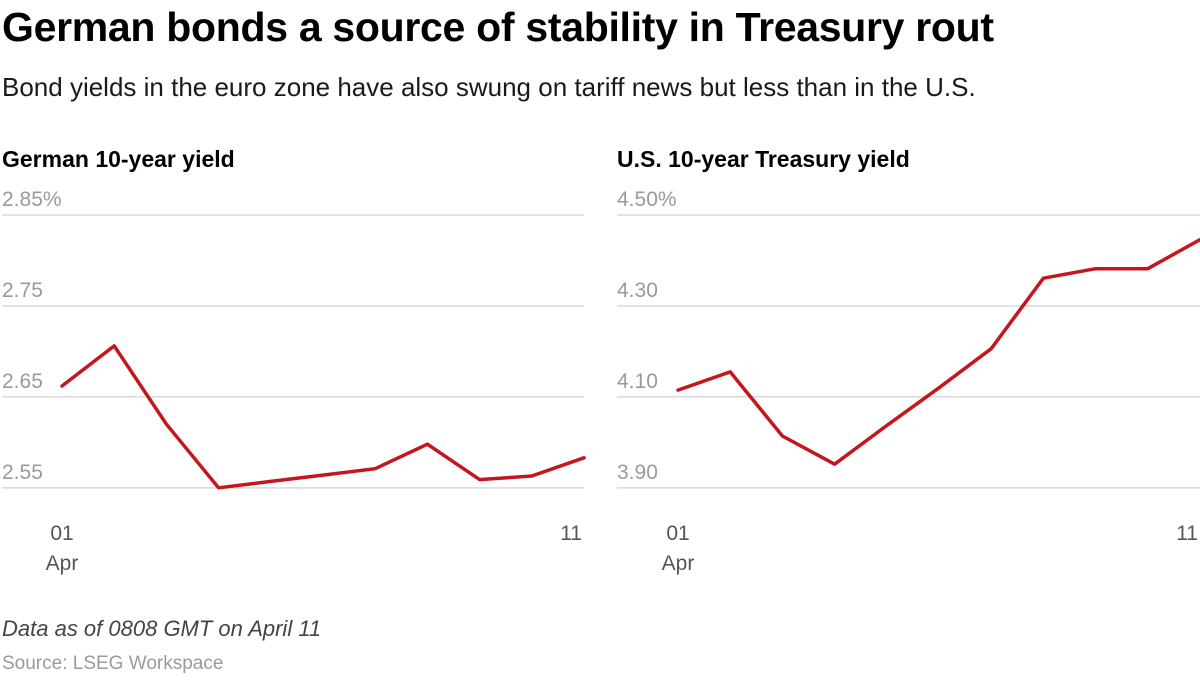 Image resolution: width=1200 pixels, height=680 pixels. I want to click on y-tick-label: 2.65, so click(22, 381).